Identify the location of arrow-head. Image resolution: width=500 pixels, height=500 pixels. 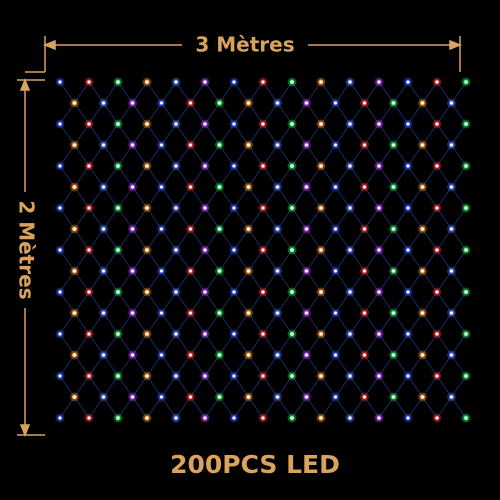
(25, 84).